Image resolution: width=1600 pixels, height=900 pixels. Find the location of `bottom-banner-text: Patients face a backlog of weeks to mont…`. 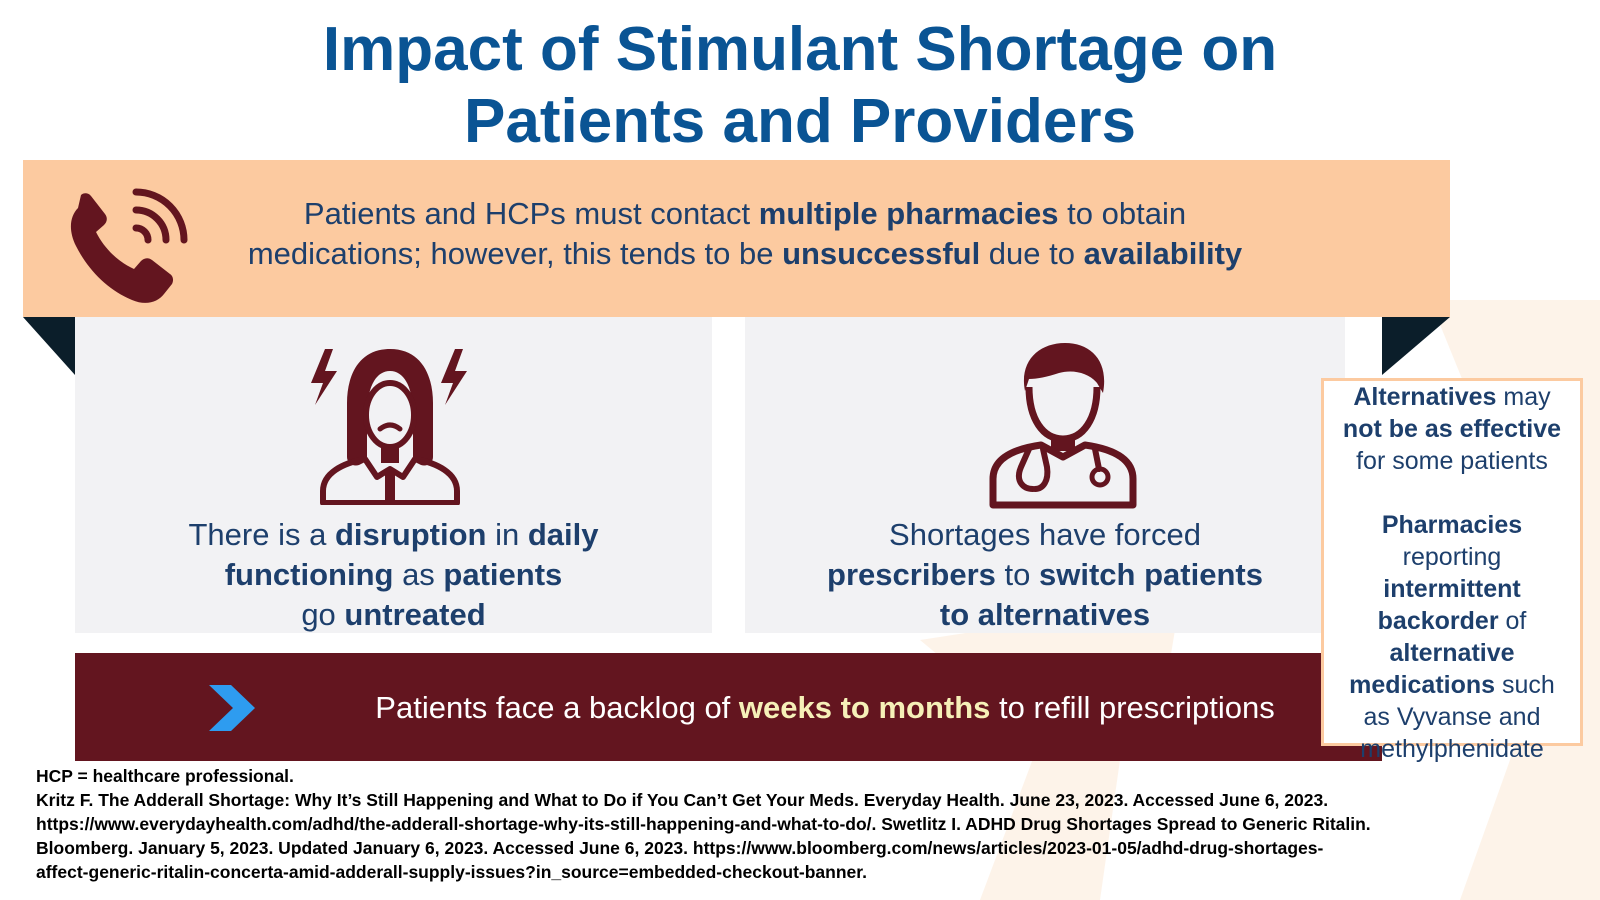

bottom-banner-text: Patients face a backlog of weeks to mont… is located at coordinates (825, 707).